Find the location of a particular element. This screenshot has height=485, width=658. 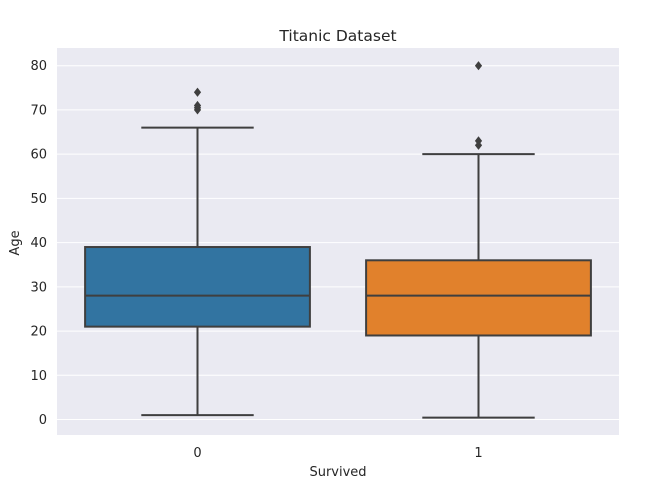

y-tick-label: 10 is located at coordinates (38, 376).